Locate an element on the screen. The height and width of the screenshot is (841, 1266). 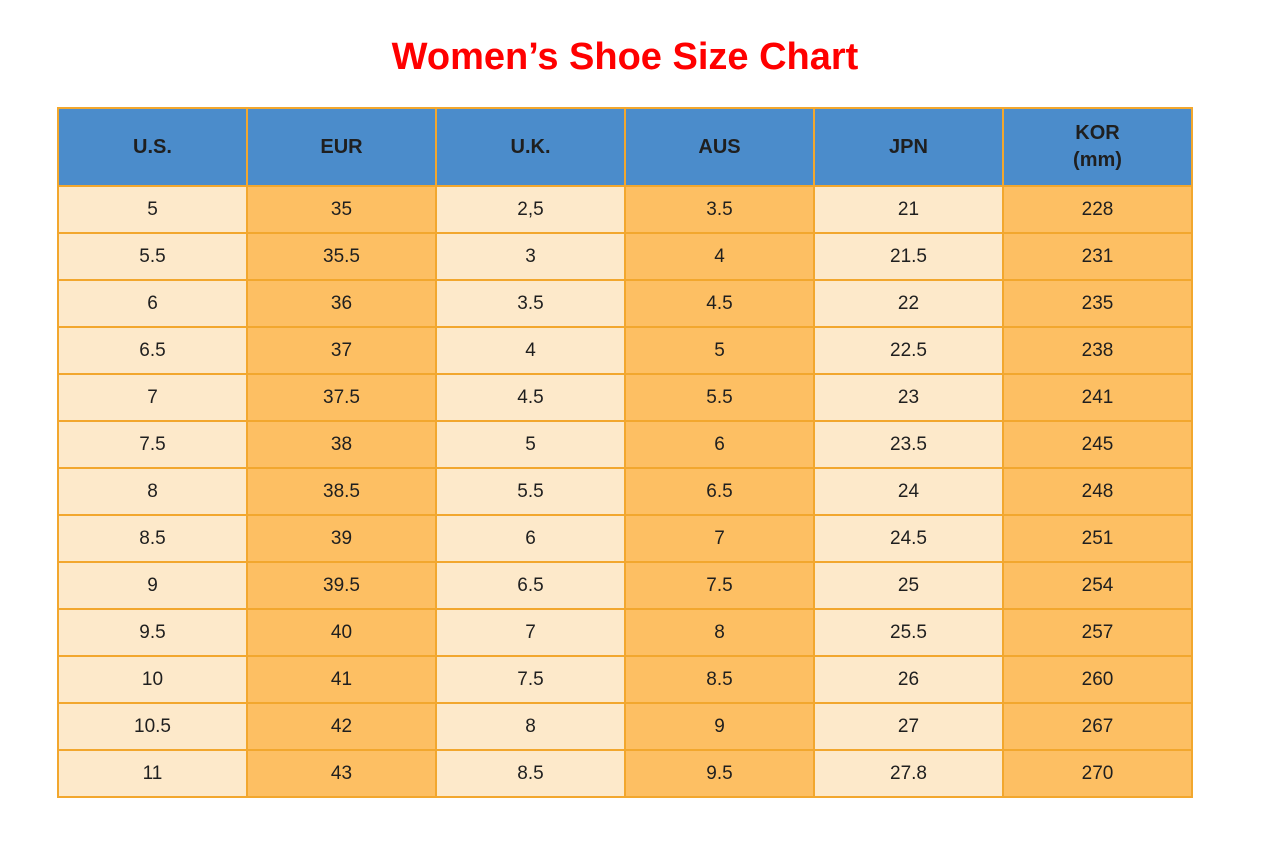
cell-aus: 9 is located at coordinates (719, 726).